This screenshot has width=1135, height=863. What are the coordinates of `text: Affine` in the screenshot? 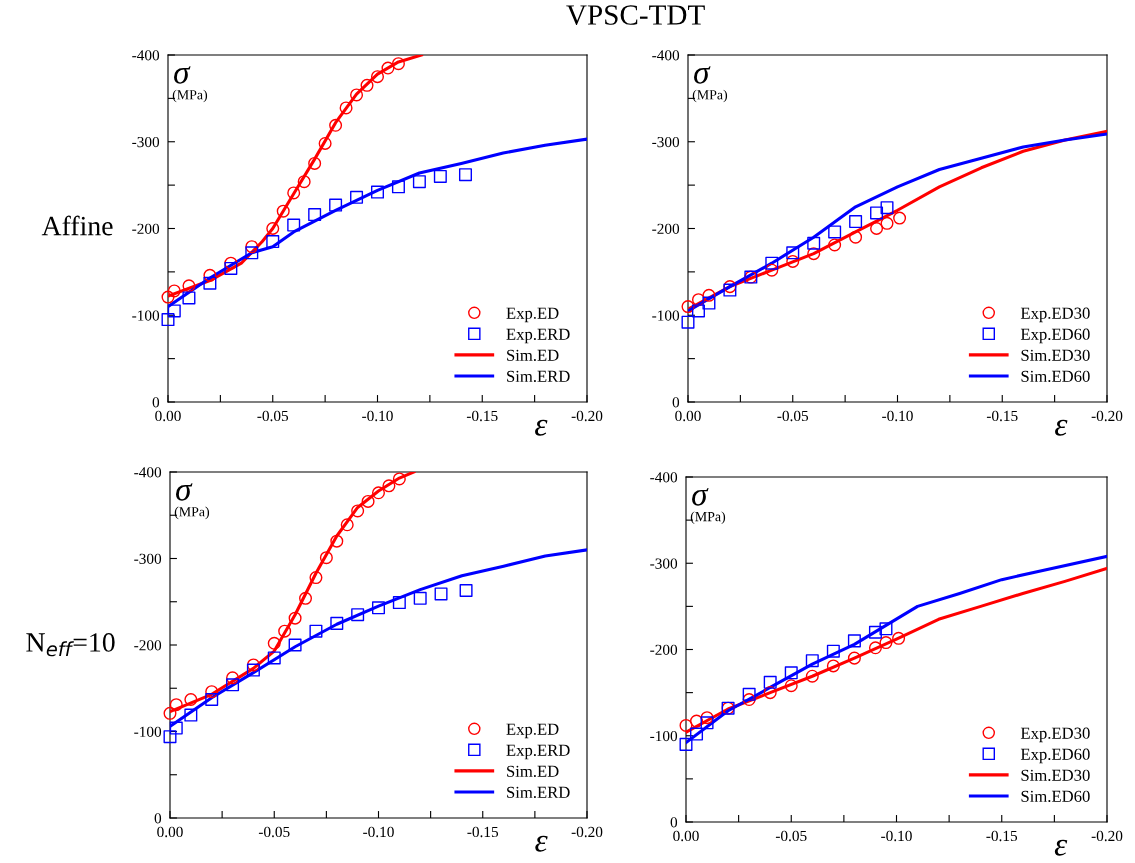 It's located at (77, 225).